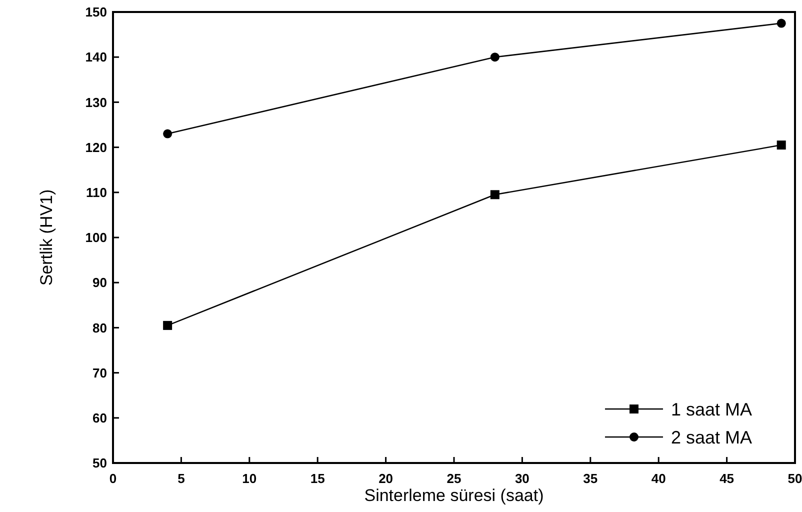 The width and height of the screenshot is (802, 512). I want to click on x-tick-label: 40, so click(658, 478).